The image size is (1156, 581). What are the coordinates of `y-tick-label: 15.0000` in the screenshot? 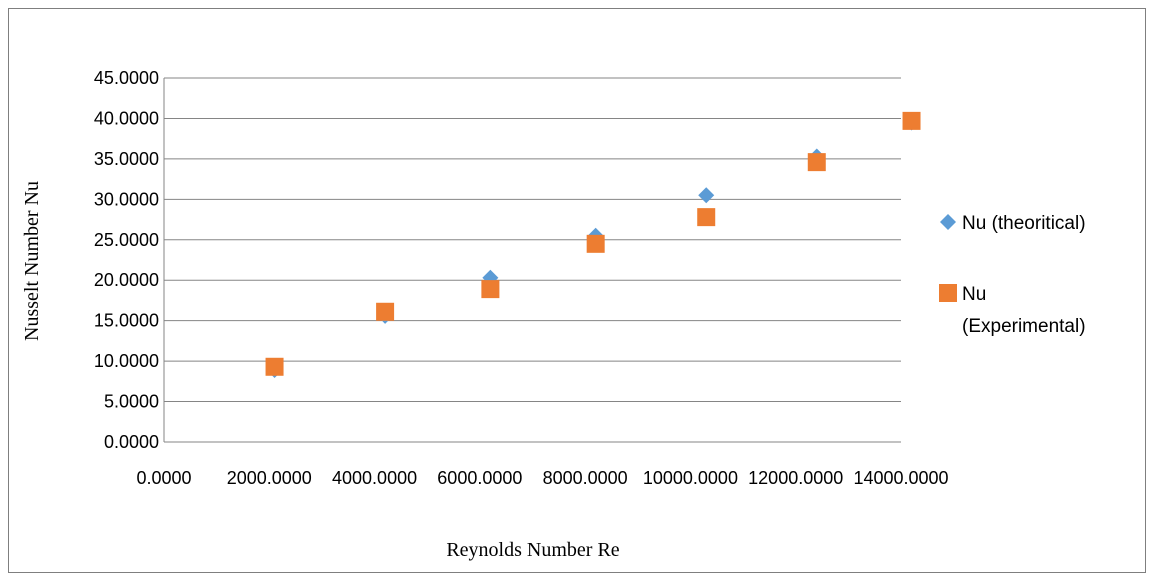 It's located at (126, 321).